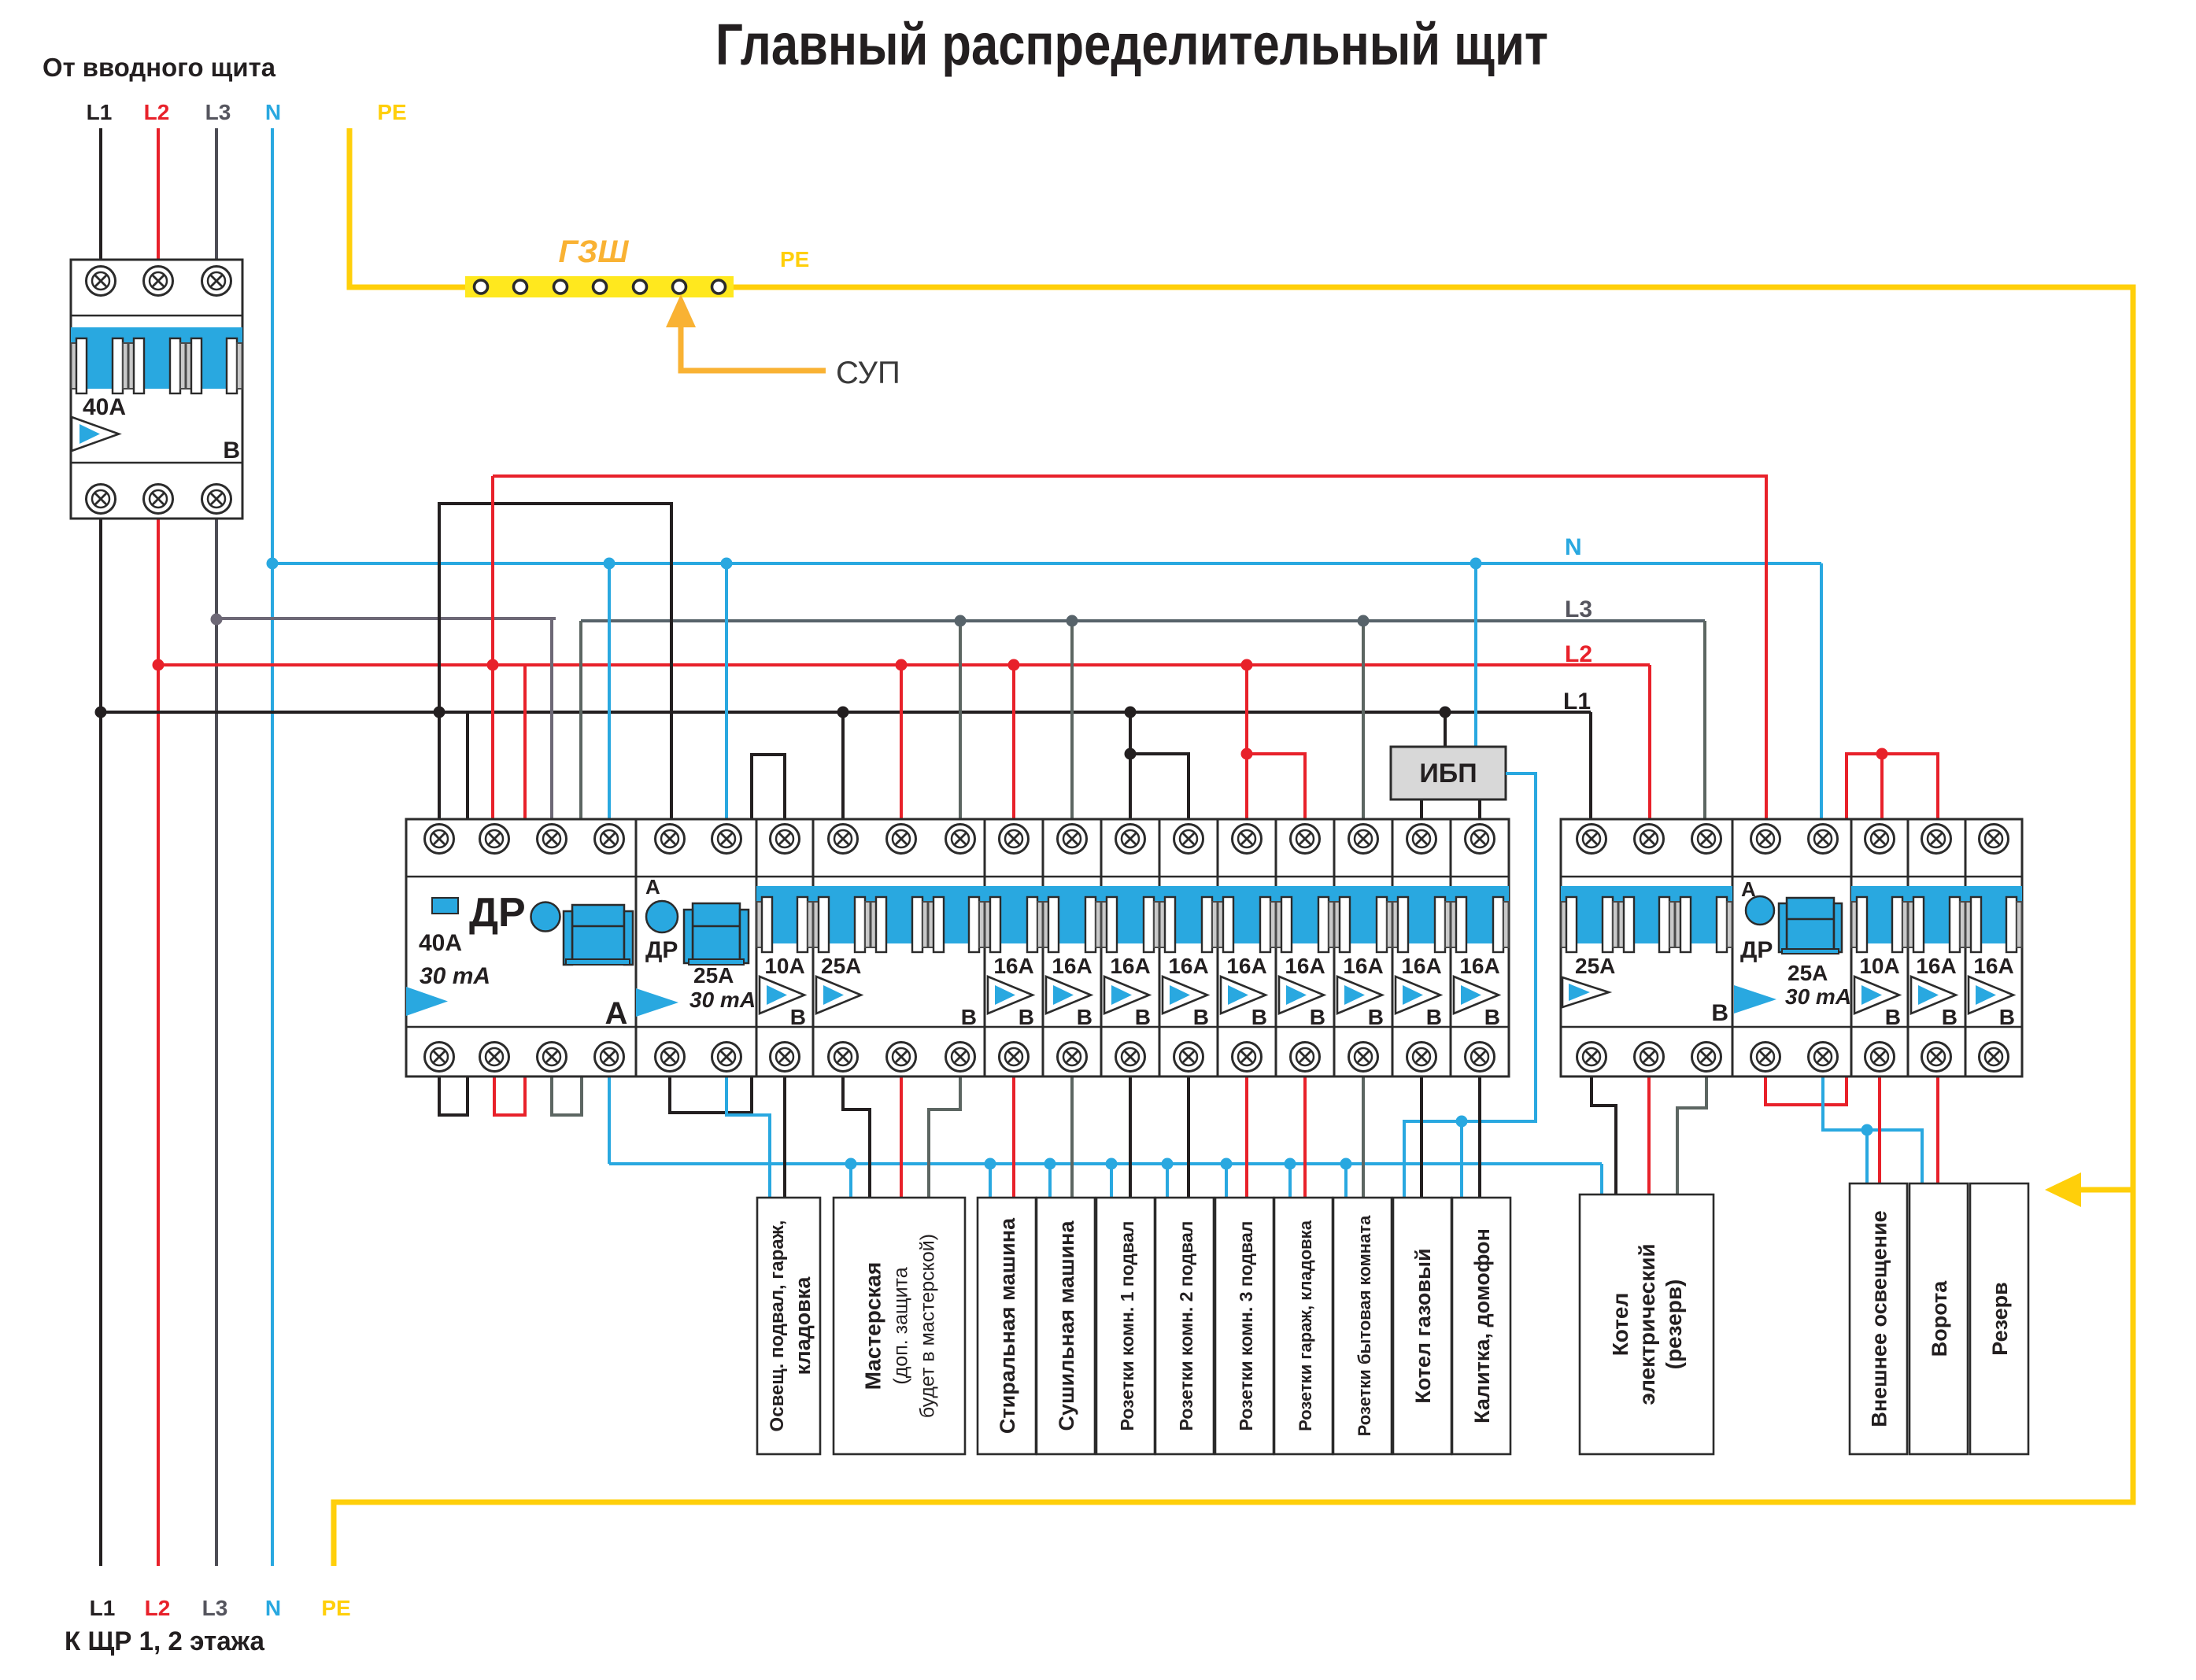 This screenshot has height=1680, width=2196. I want to click on svg-text: ИБП, so click(1448, 773).